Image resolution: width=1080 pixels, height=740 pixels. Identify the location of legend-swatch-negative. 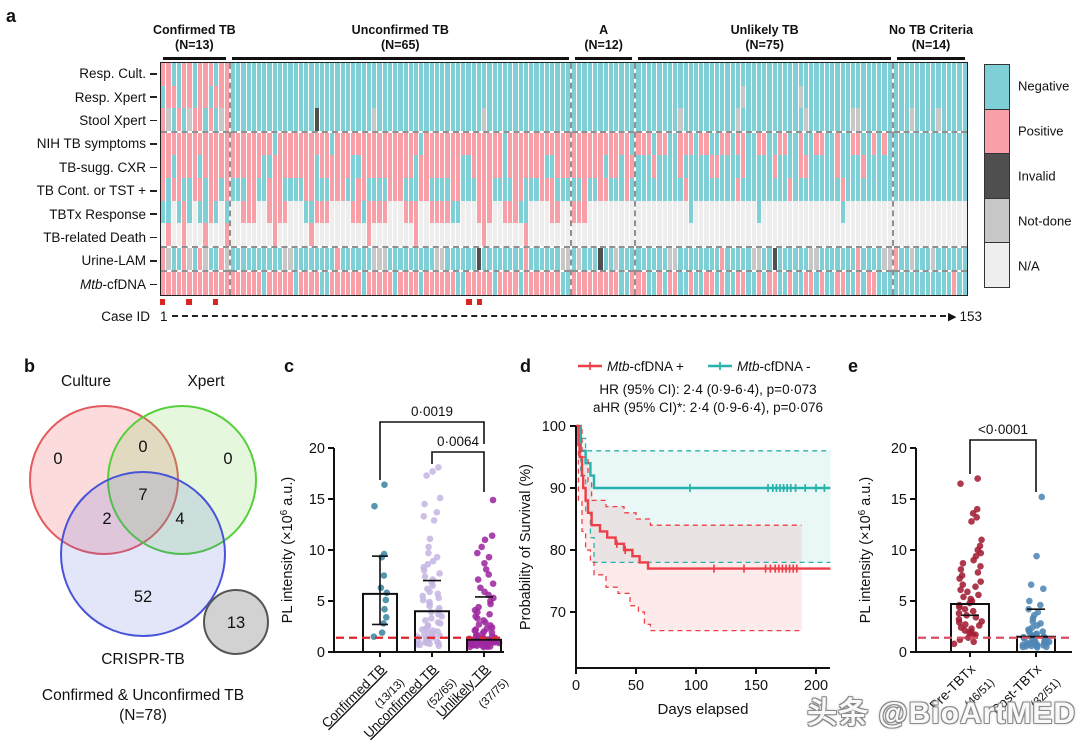
(997, 87).